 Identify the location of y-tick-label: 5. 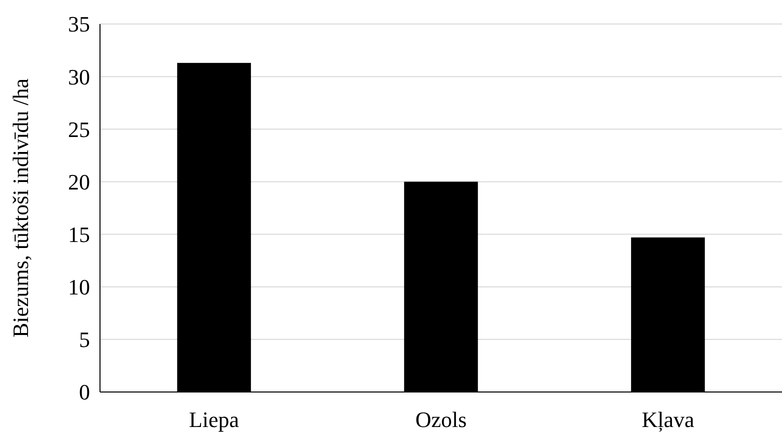
(84, 339).